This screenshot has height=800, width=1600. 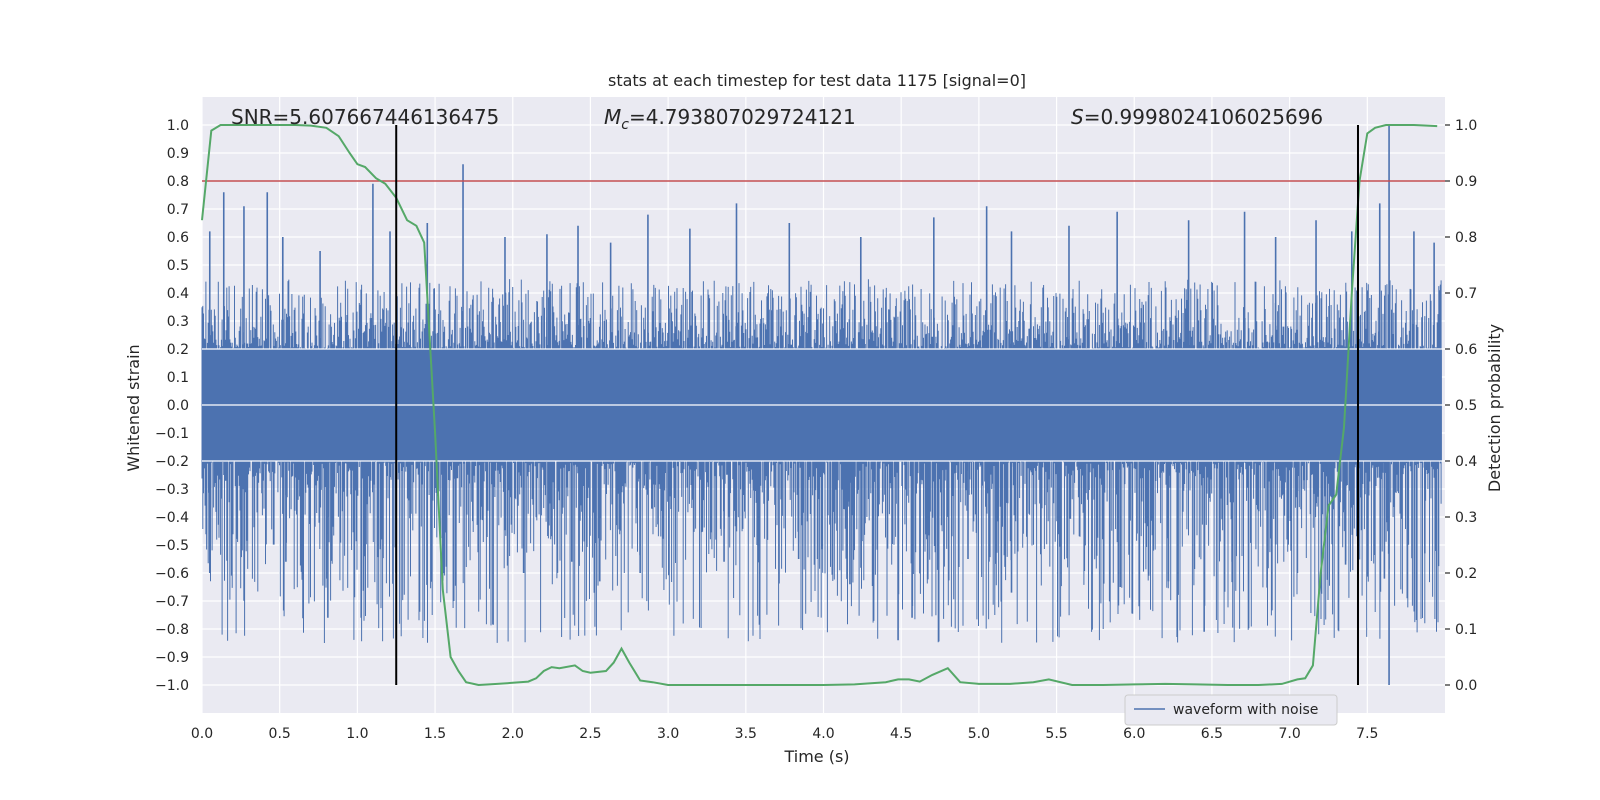 I want to click on x-tick-label: 7.0, so click(x=1289, y=734).